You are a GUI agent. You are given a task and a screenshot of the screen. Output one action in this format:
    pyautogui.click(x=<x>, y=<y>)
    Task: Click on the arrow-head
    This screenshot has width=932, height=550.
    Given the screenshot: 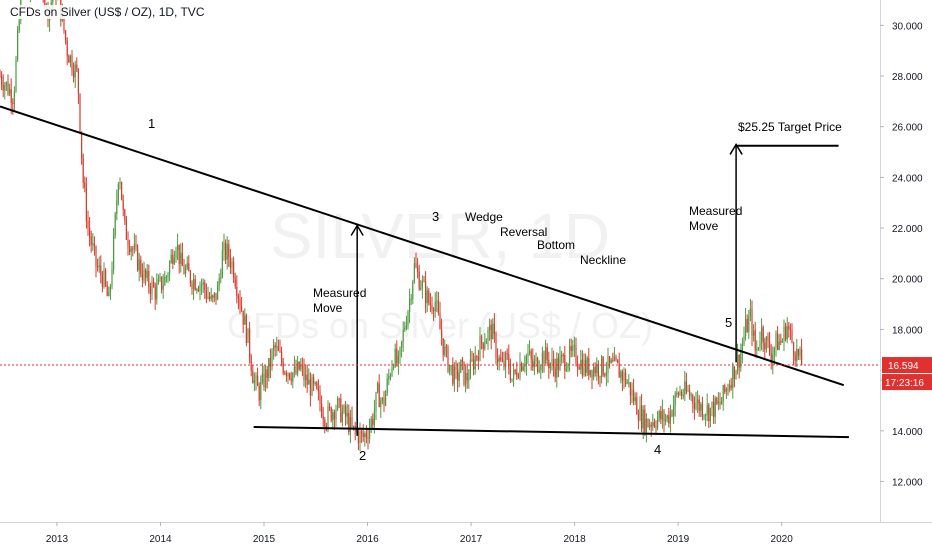 What is the action you would take?
    pyautogui.click(x=736, y=148)
    